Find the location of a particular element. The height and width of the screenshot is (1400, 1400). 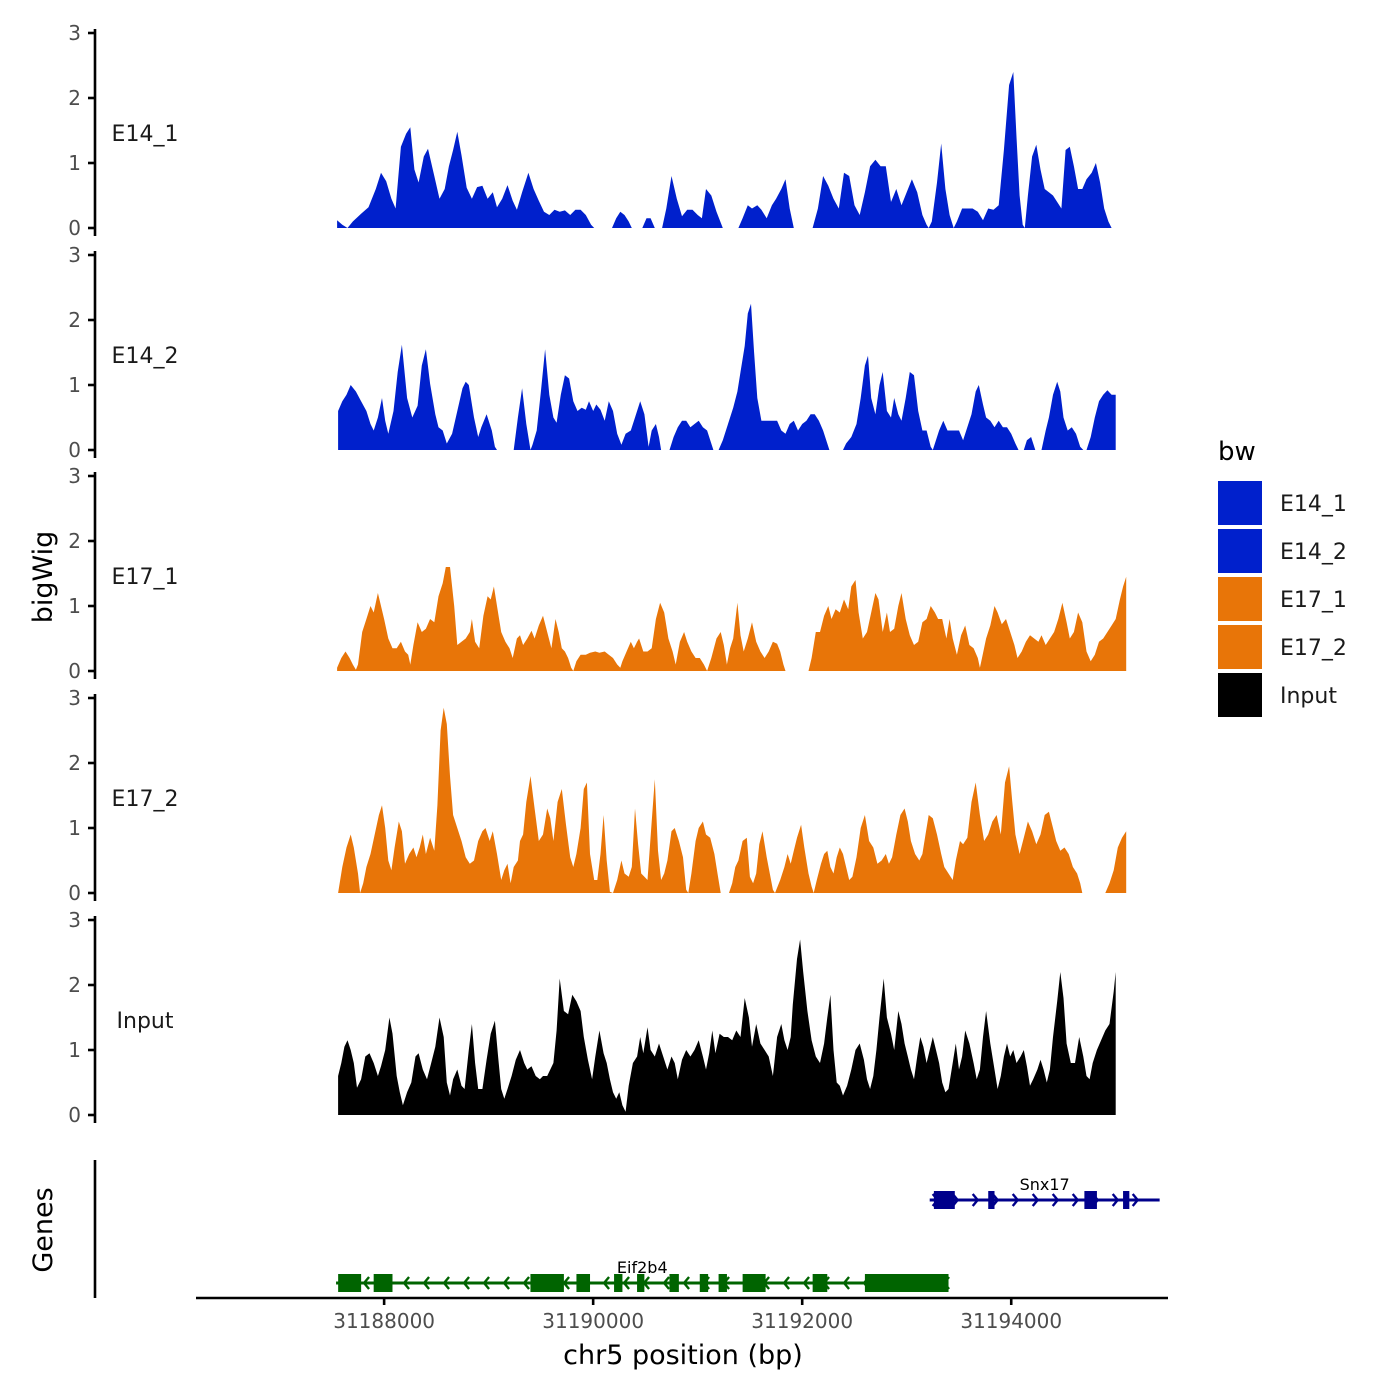

track-E14_1: 0 1 2 3 E14_1 is located at coordinates (590, 130).